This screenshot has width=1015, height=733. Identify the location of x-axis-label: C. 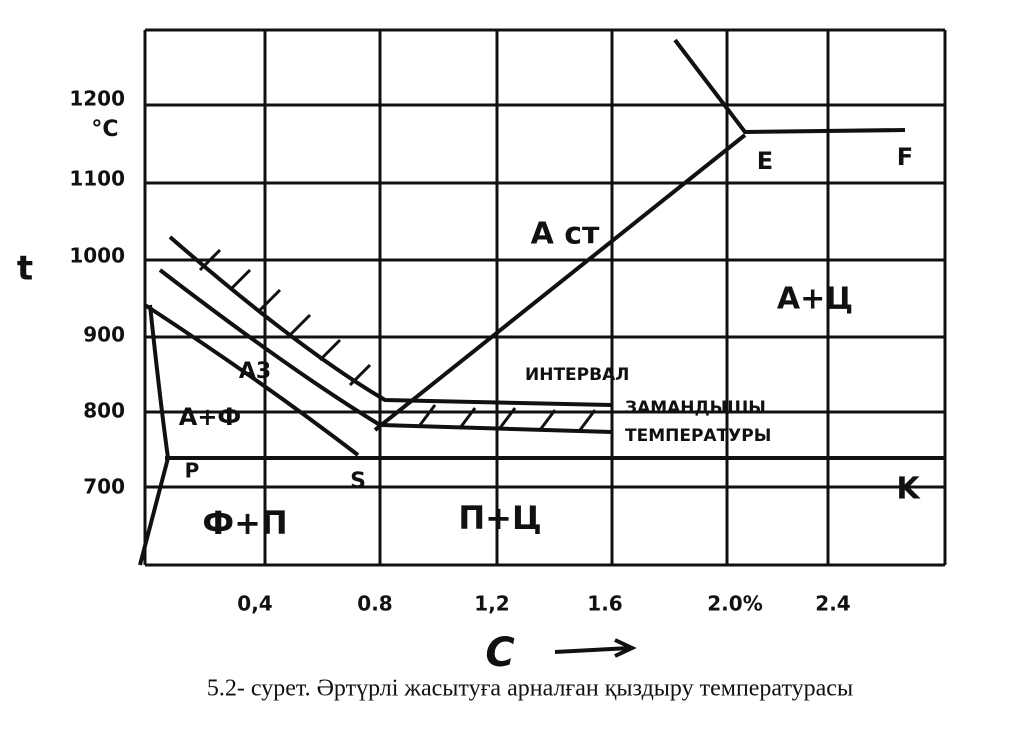
(499, 653).